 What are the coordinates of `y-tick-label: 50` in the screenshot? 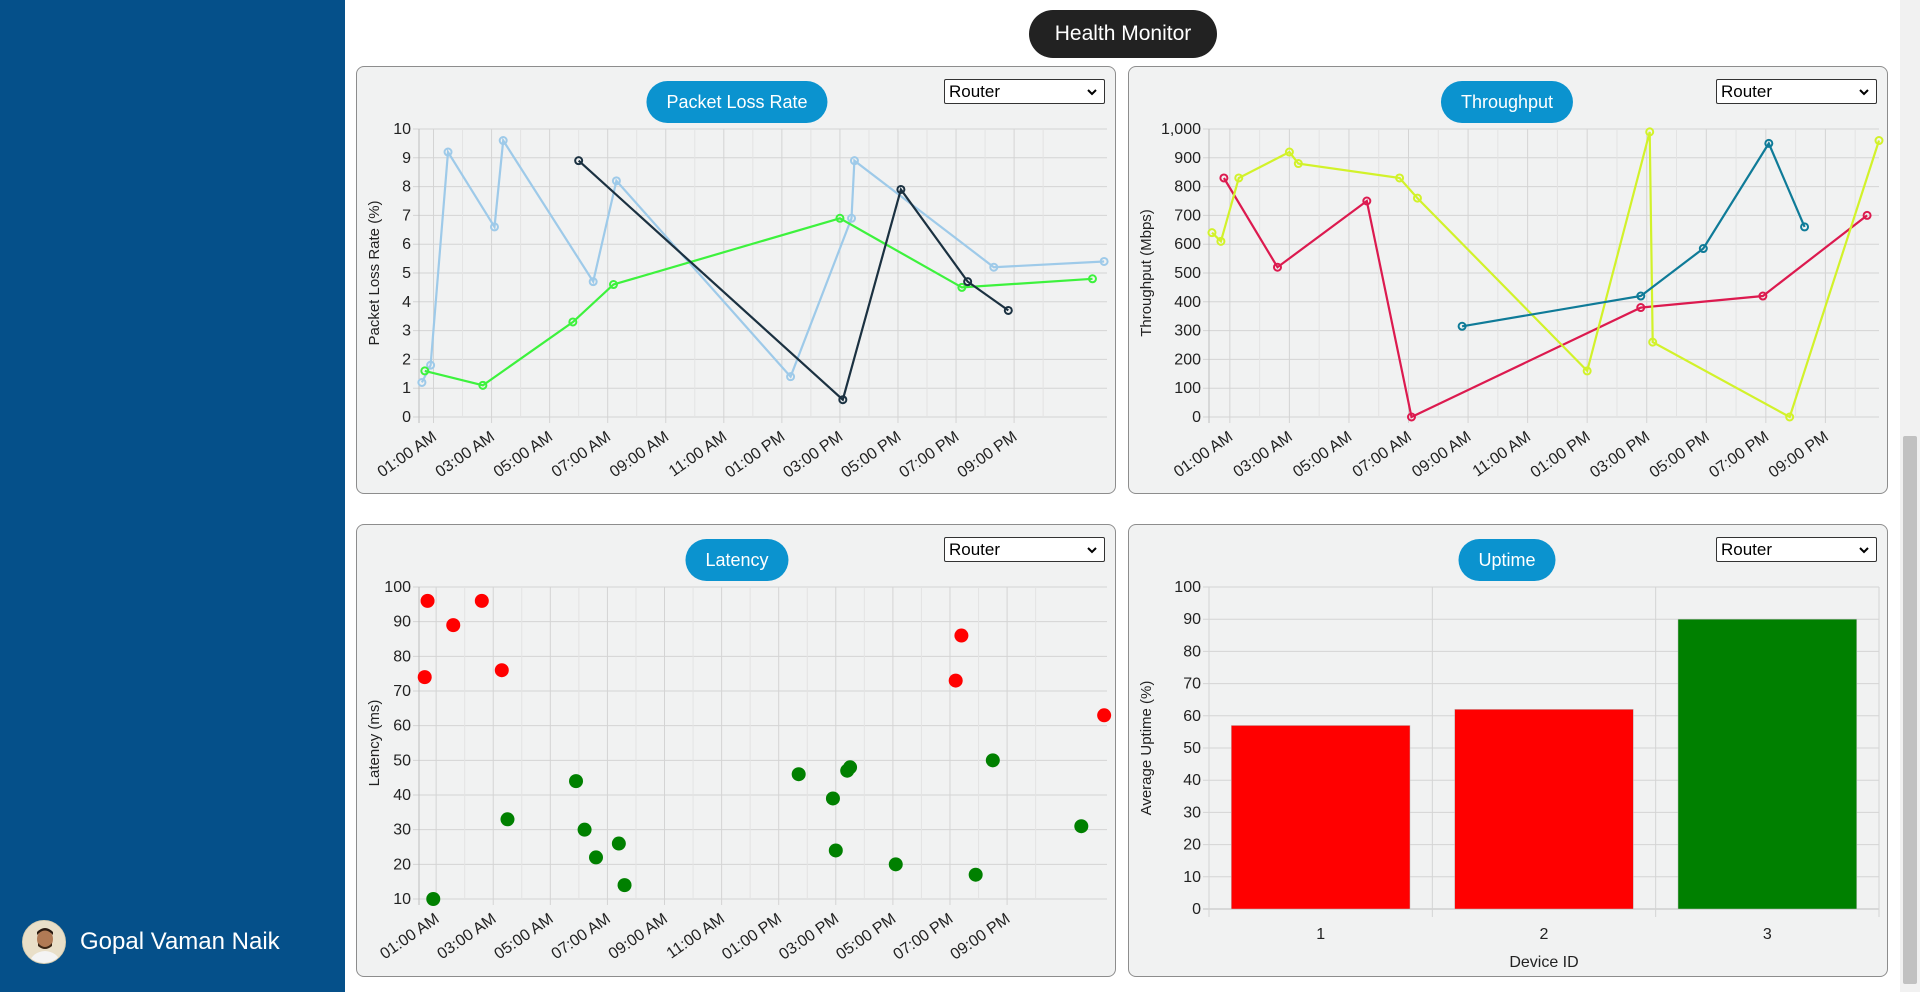 It's located at (1192, 748).